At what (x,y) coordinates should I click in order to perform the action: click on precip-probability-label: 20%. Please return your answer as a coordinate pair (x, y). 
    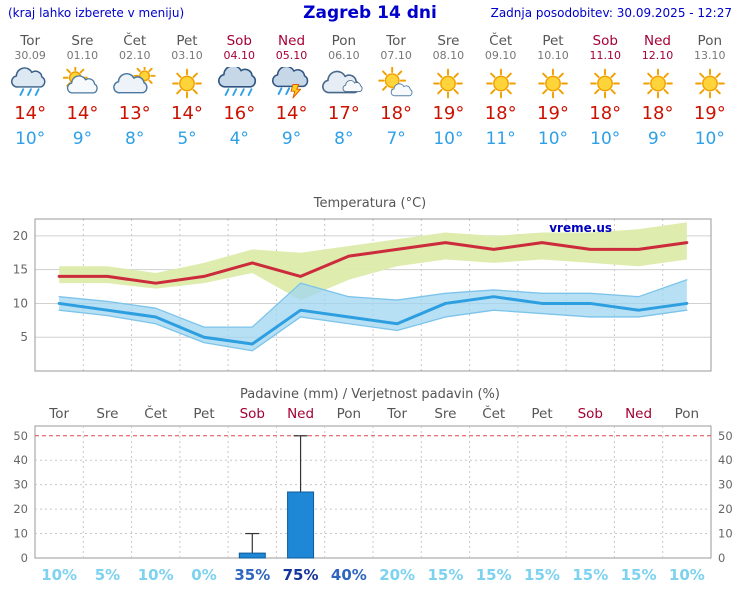
    Looking at the image, I should click on (397, 575).